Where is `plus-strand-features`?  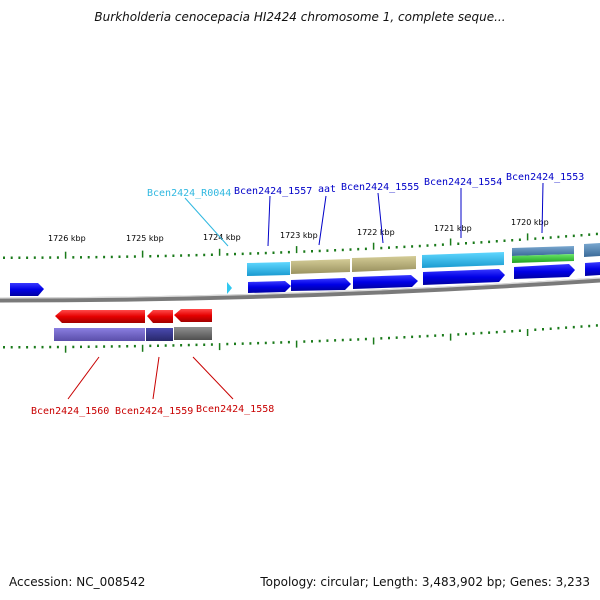 plus-strand-features is located at coordinates (423, 259).